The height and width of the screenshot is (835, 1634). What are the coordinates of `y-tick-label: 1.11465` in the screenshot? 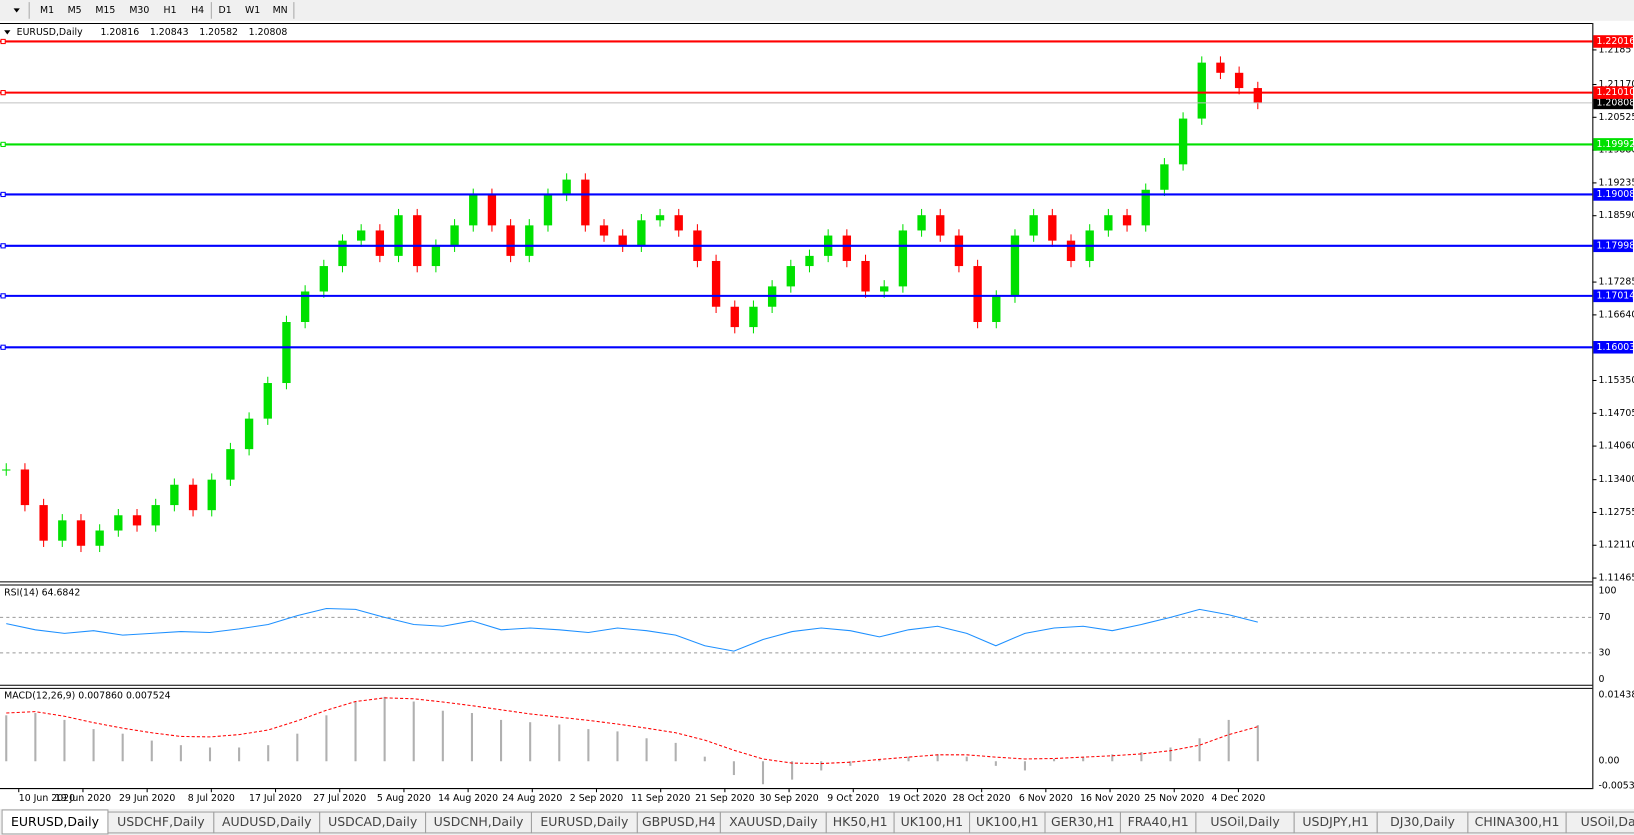 It's located at (1616, 578).